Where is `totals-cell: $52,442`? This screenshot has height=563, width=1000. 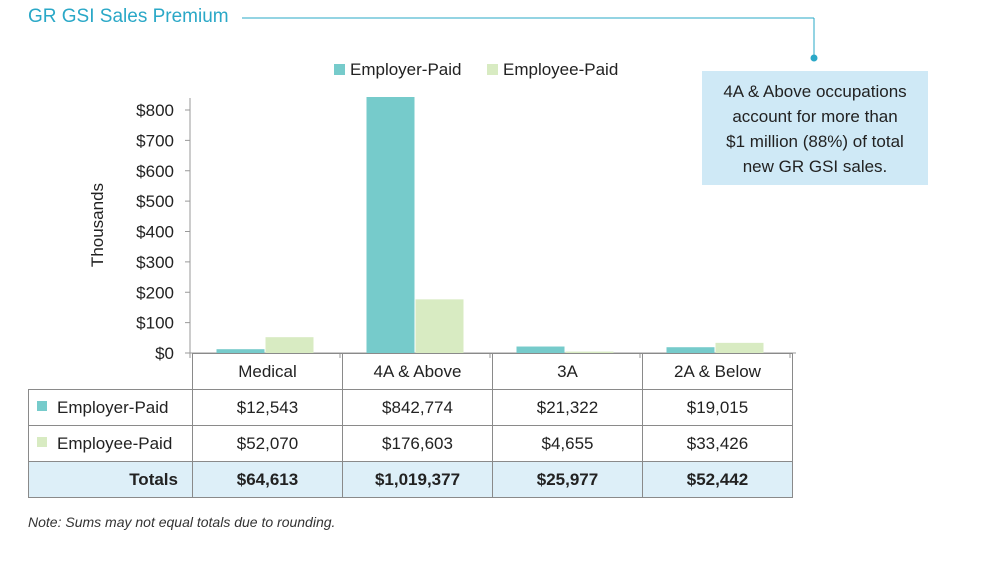
totals-cell: $52,442 is located at coordinates (717, 479).